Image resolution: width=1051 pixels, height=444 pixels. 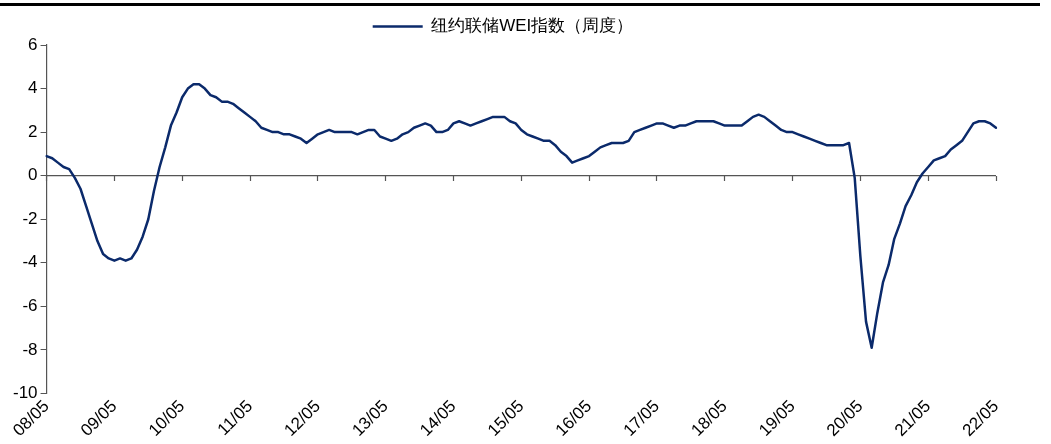 What do you see at coordinates (25, 393) in the screenshot?
I see `y-tick-label: -10` at bounding box center [25, 393].